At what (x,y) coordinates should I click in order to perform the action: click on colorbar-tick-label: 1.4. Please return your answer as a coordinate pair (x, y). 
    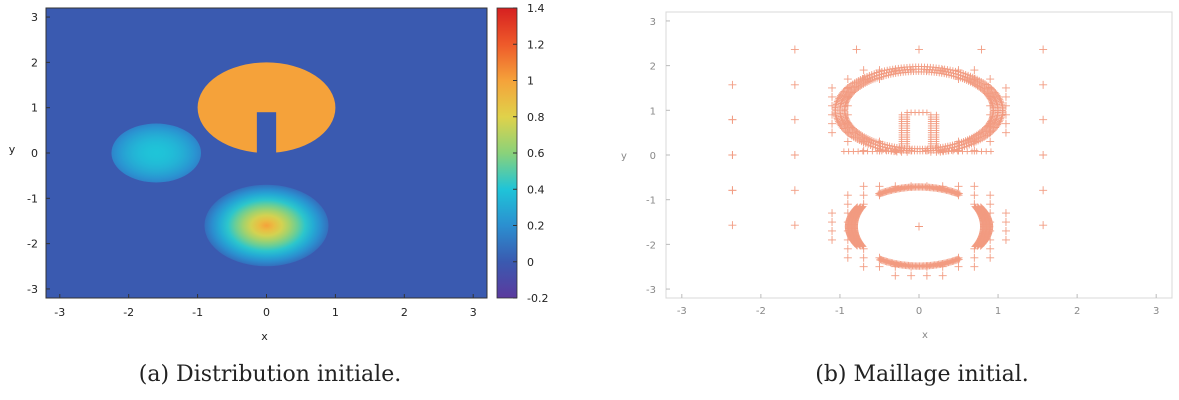
    Looking at the image, I should click on (536, 8).